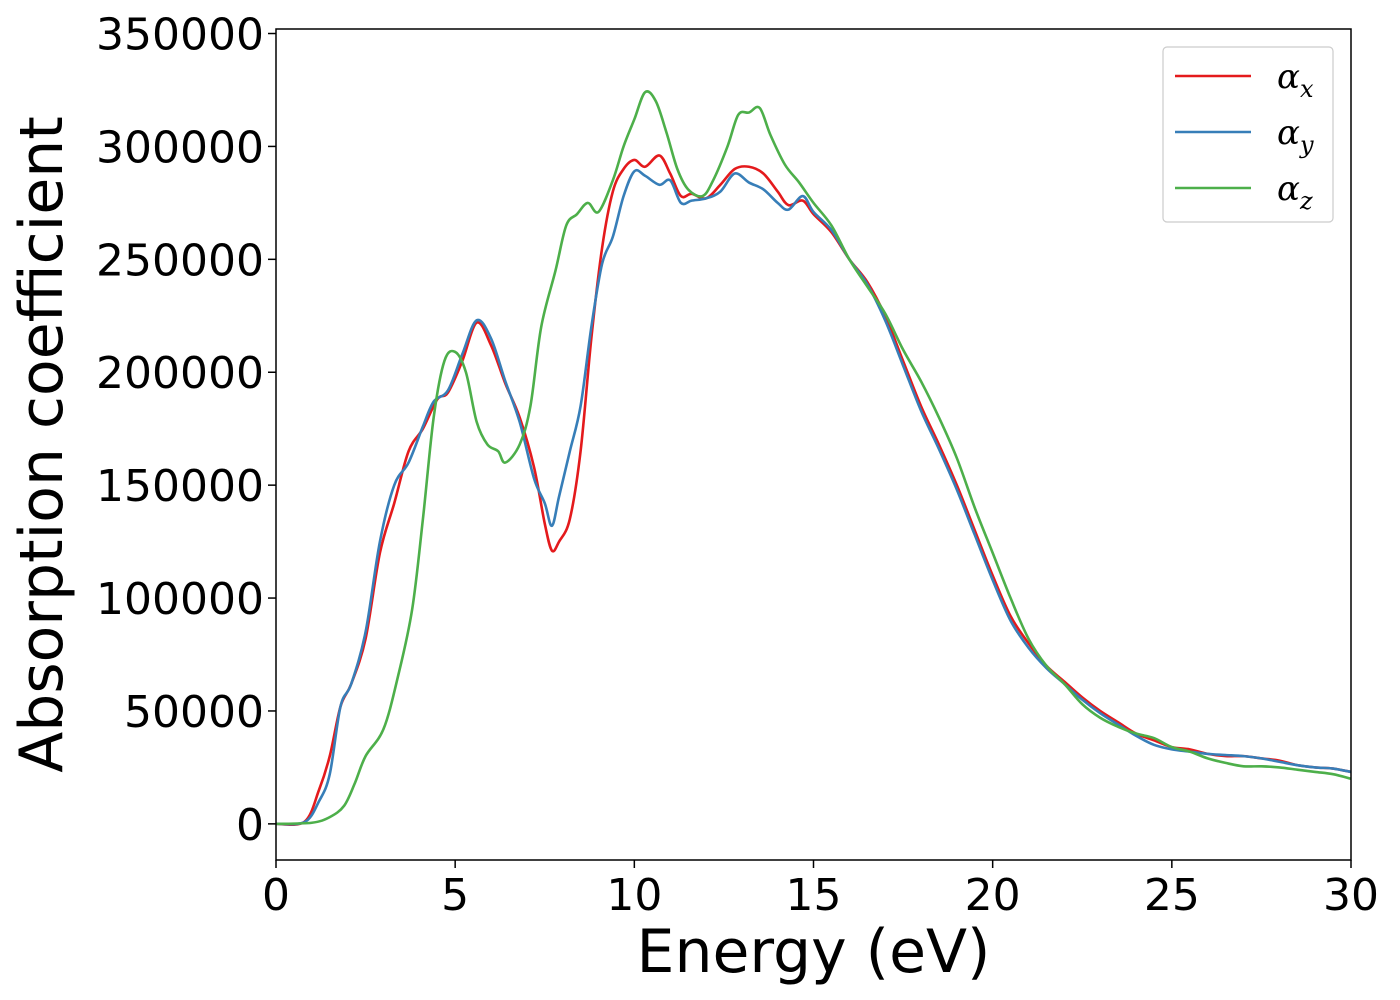  I want to click on x-tick-label: 20, so click(993, 895).